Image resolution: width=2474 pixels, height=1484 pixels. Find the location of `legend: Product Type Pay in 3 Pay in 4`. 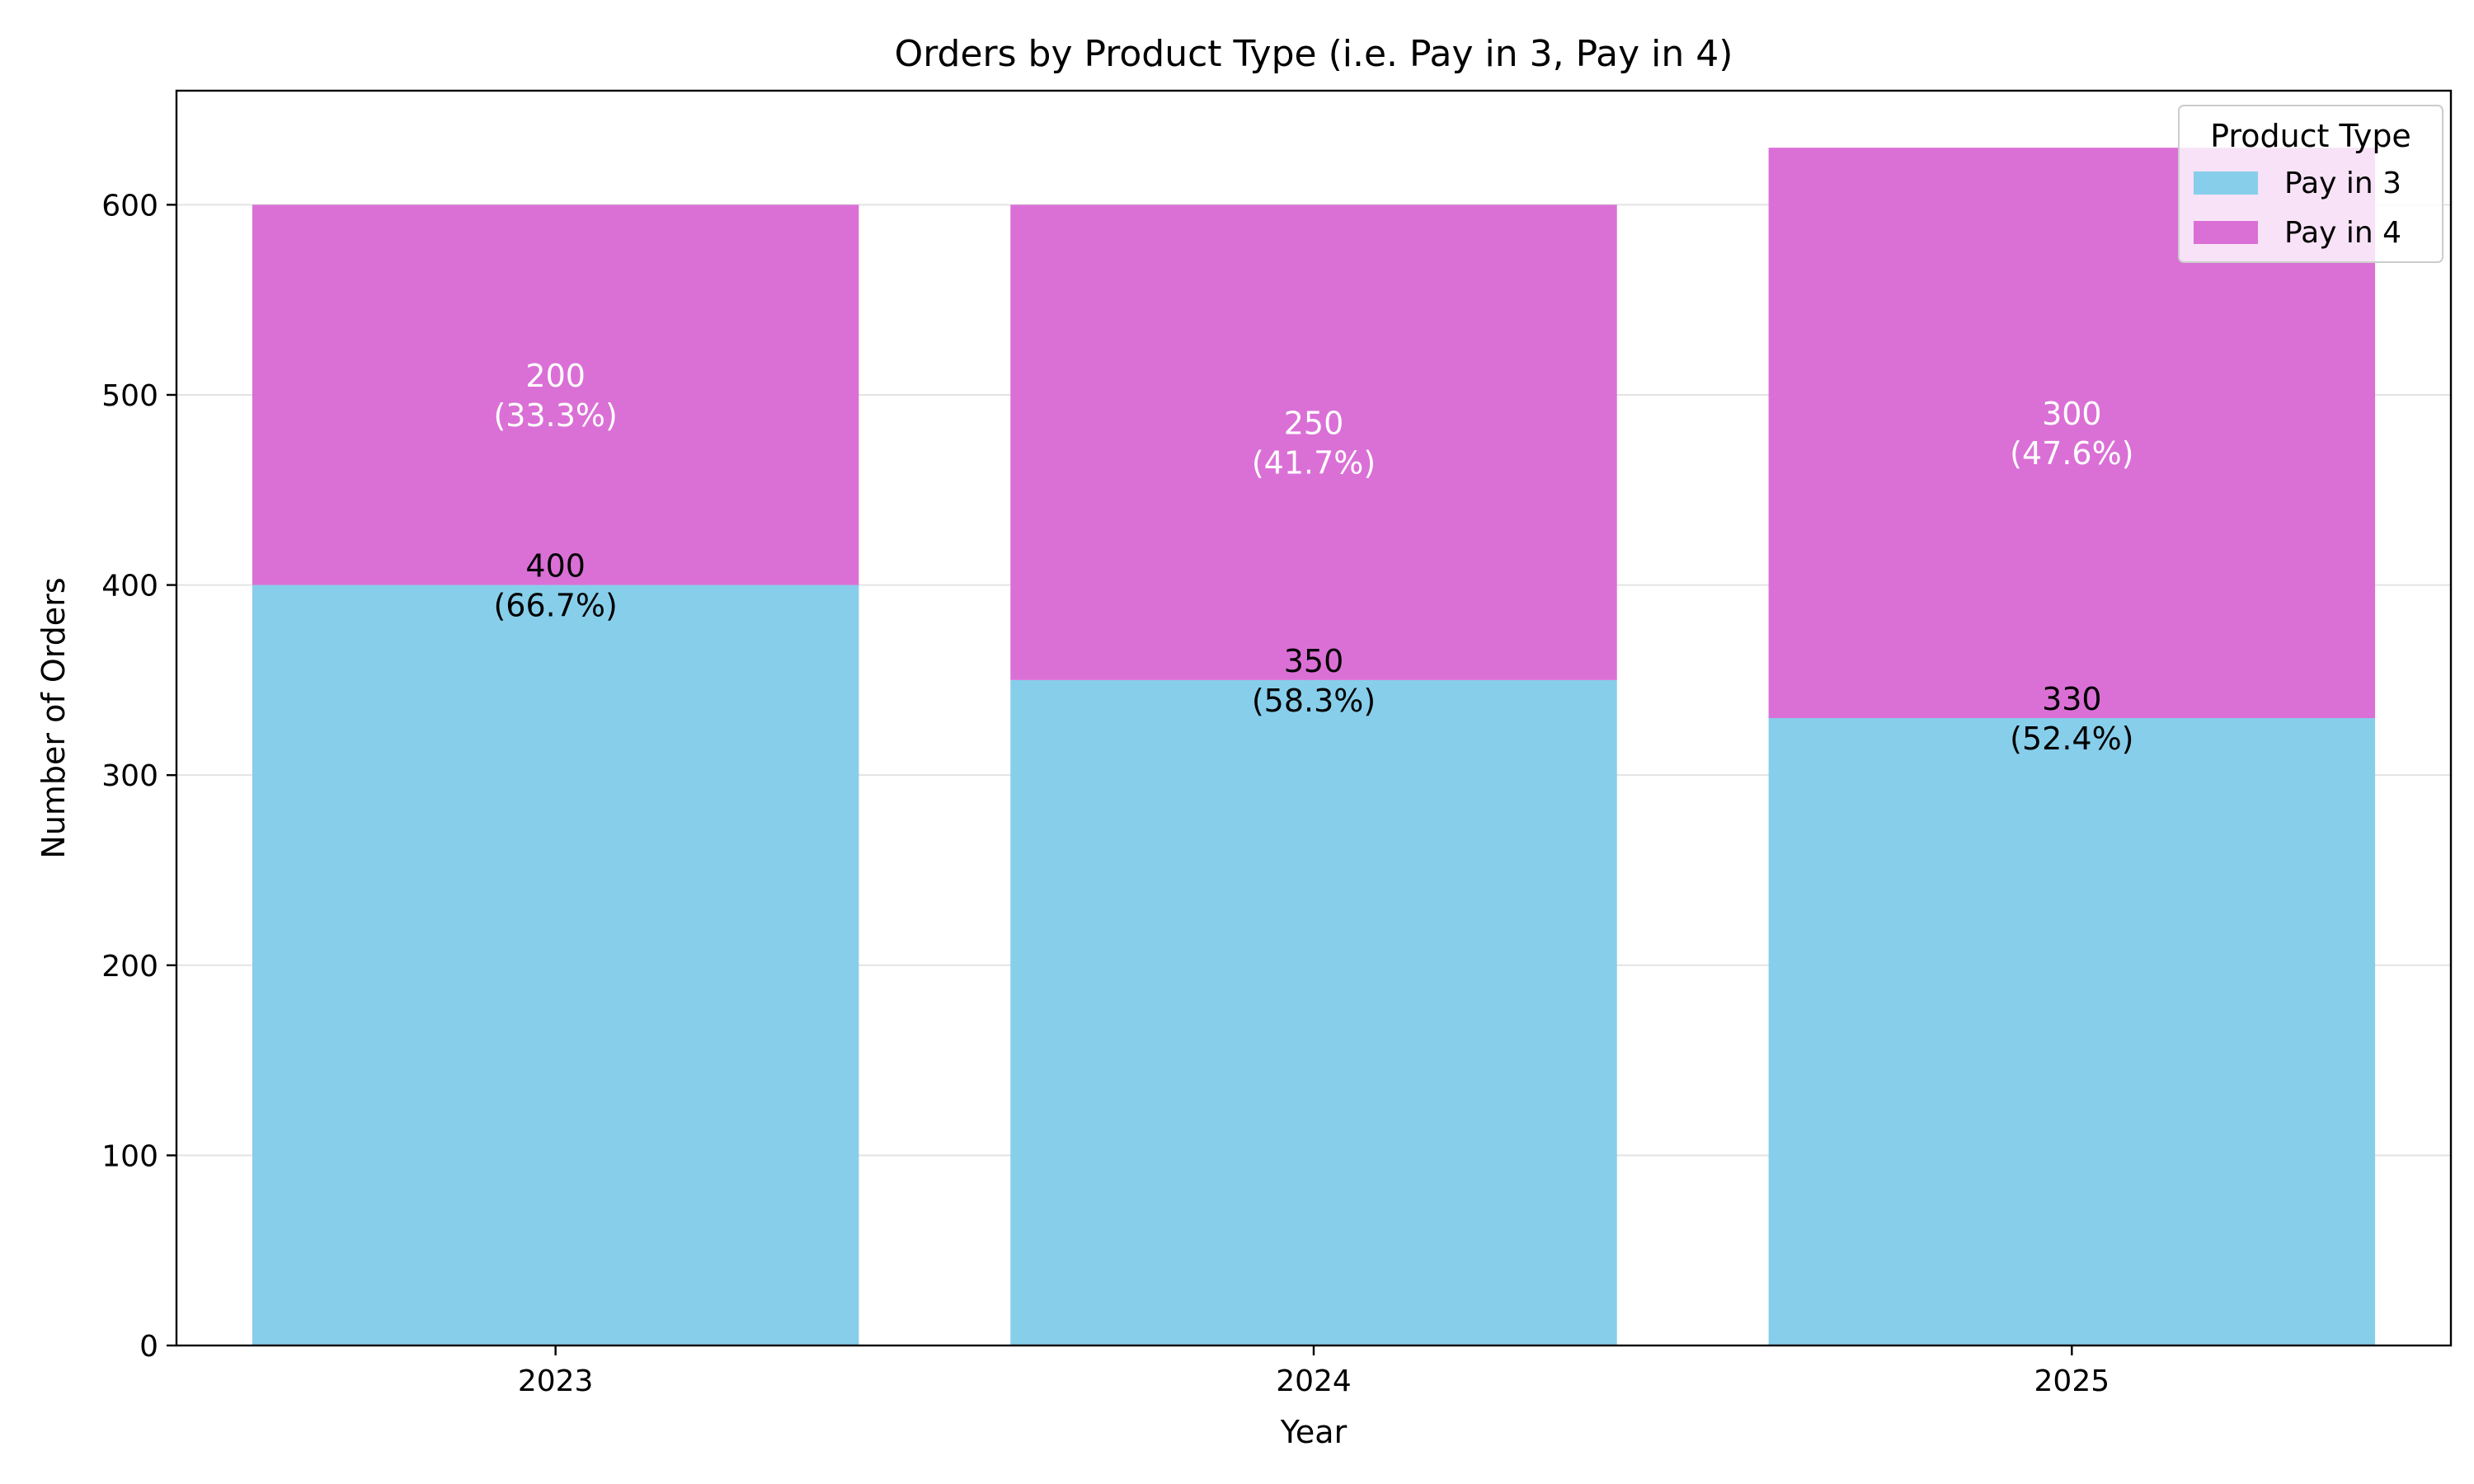

legend: Product Type Pay in 3 Pay in 4 is located at coordinates (2310, 184).